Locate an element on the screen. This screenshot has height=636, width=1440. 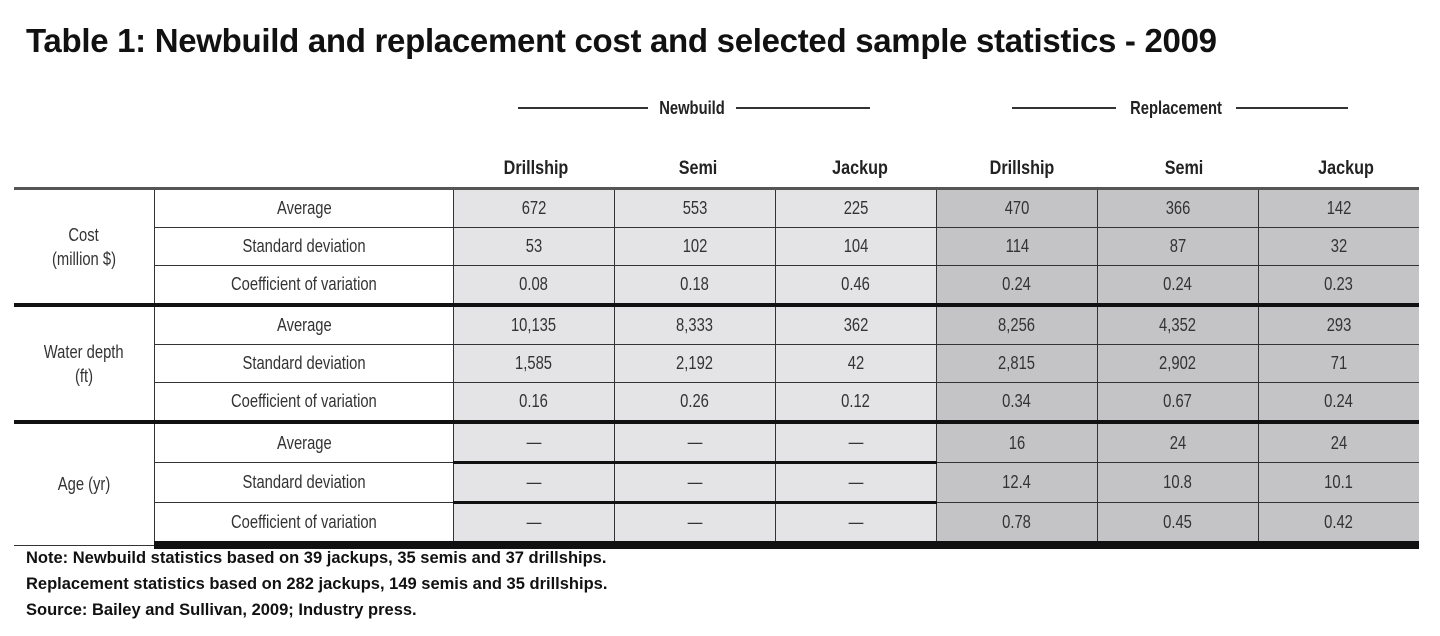
group-label-replacement: Replacement is located at coordinates (1176, 107).